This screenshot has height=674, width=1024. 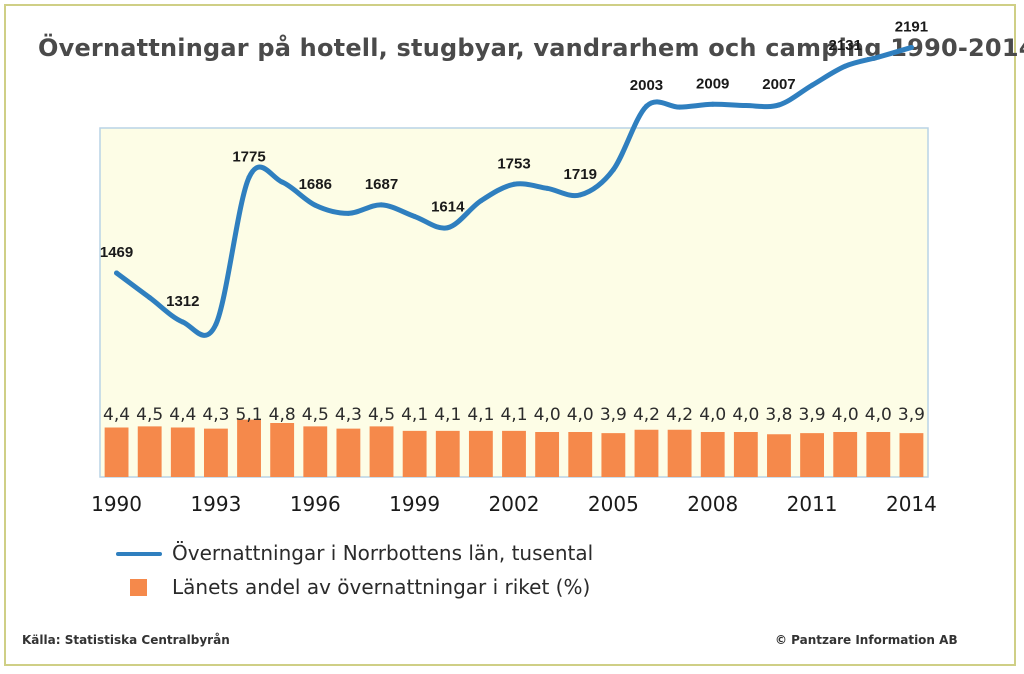 I want to click on bar-1999, so click(x=414, y=453).